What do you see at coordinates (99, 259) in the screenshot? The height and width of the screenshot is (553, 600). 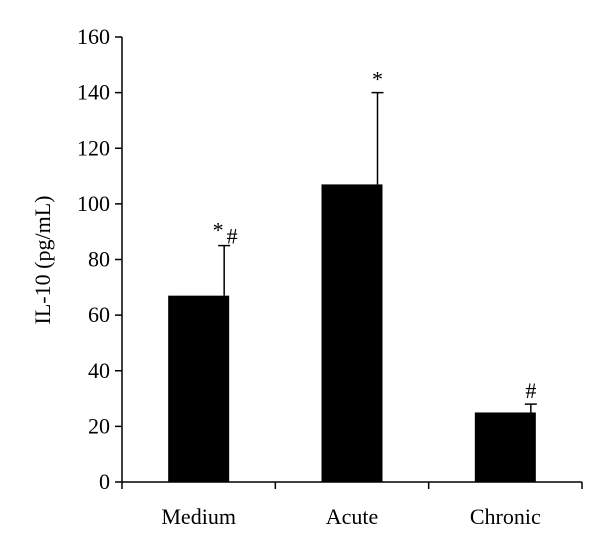 I see `y-tick-label: 80` at bounding box center [99, 259].